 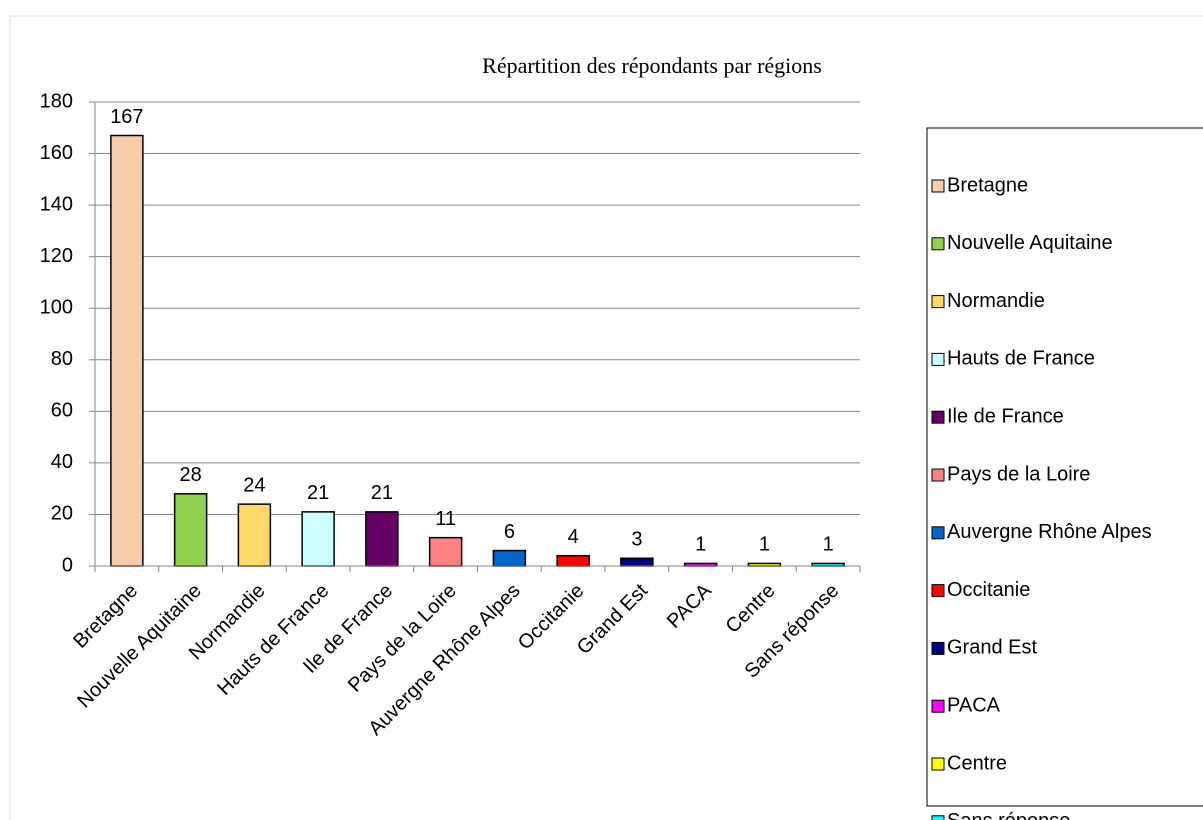 What do you see at coordinates (613, 619) in the screenshot?
I see `x-tick-label: Grand Est` at bounding box center [613, 619].